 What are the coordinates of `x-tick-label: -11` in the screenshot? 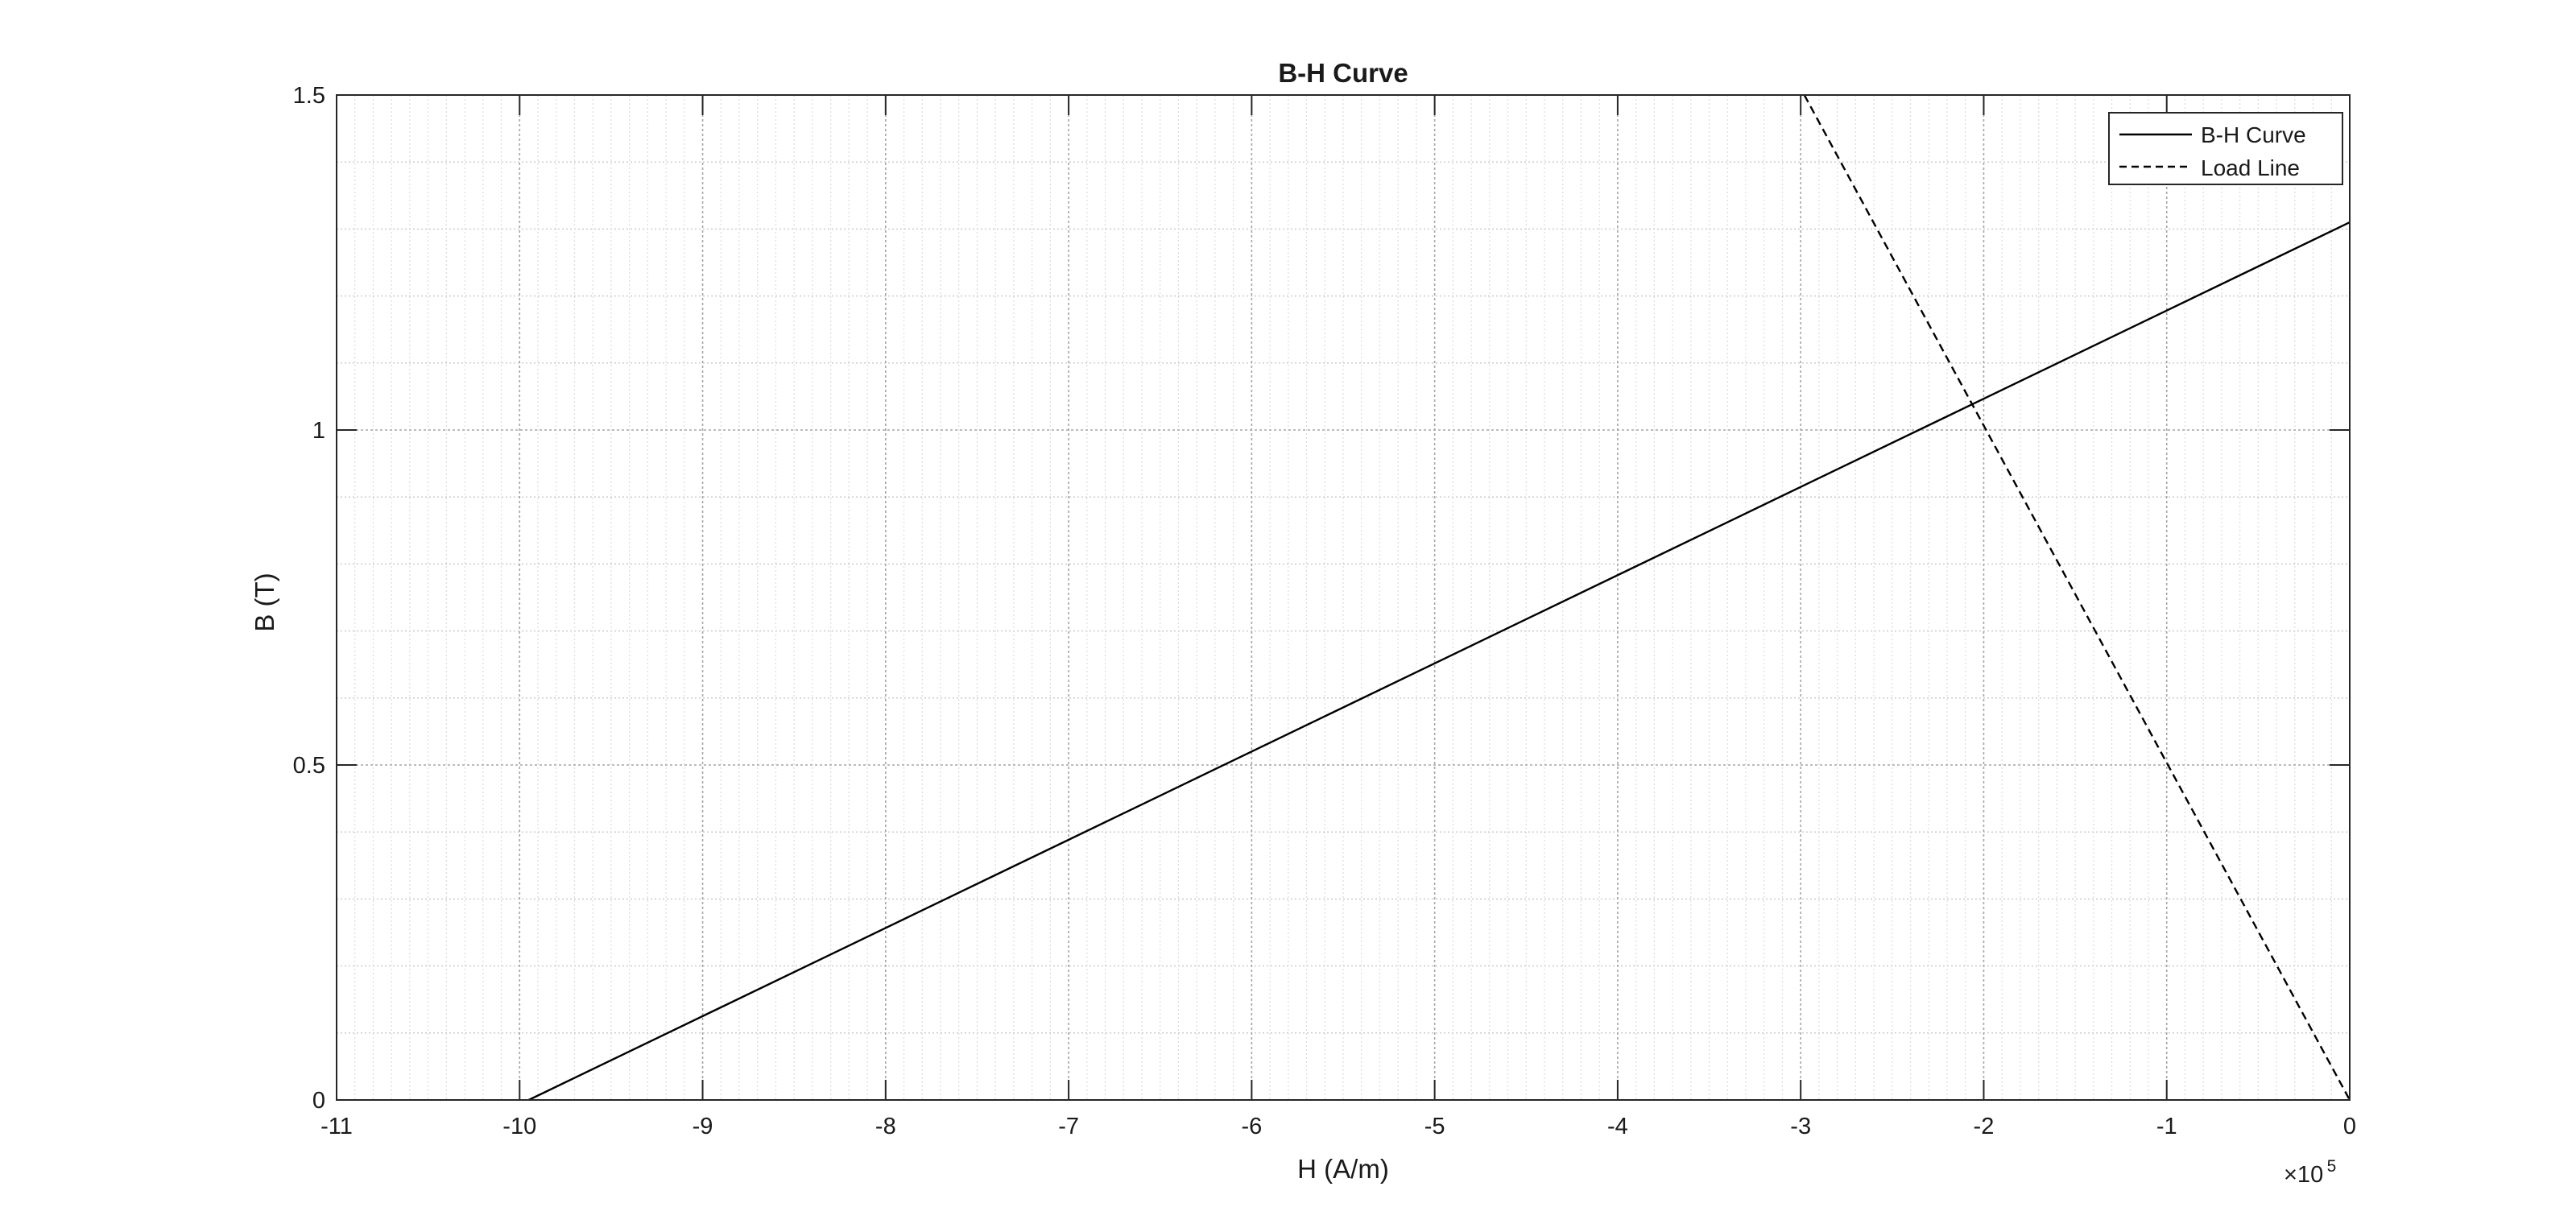 It's located at (336, 1126).